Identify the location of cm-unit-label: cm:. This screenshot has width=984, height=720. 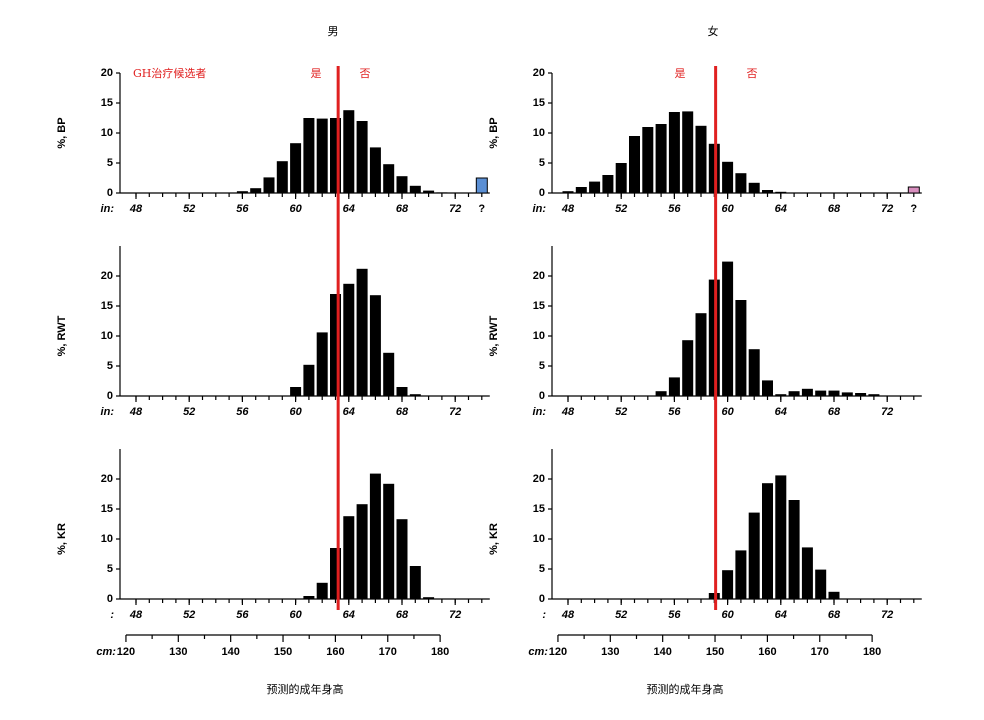
(538, 652).